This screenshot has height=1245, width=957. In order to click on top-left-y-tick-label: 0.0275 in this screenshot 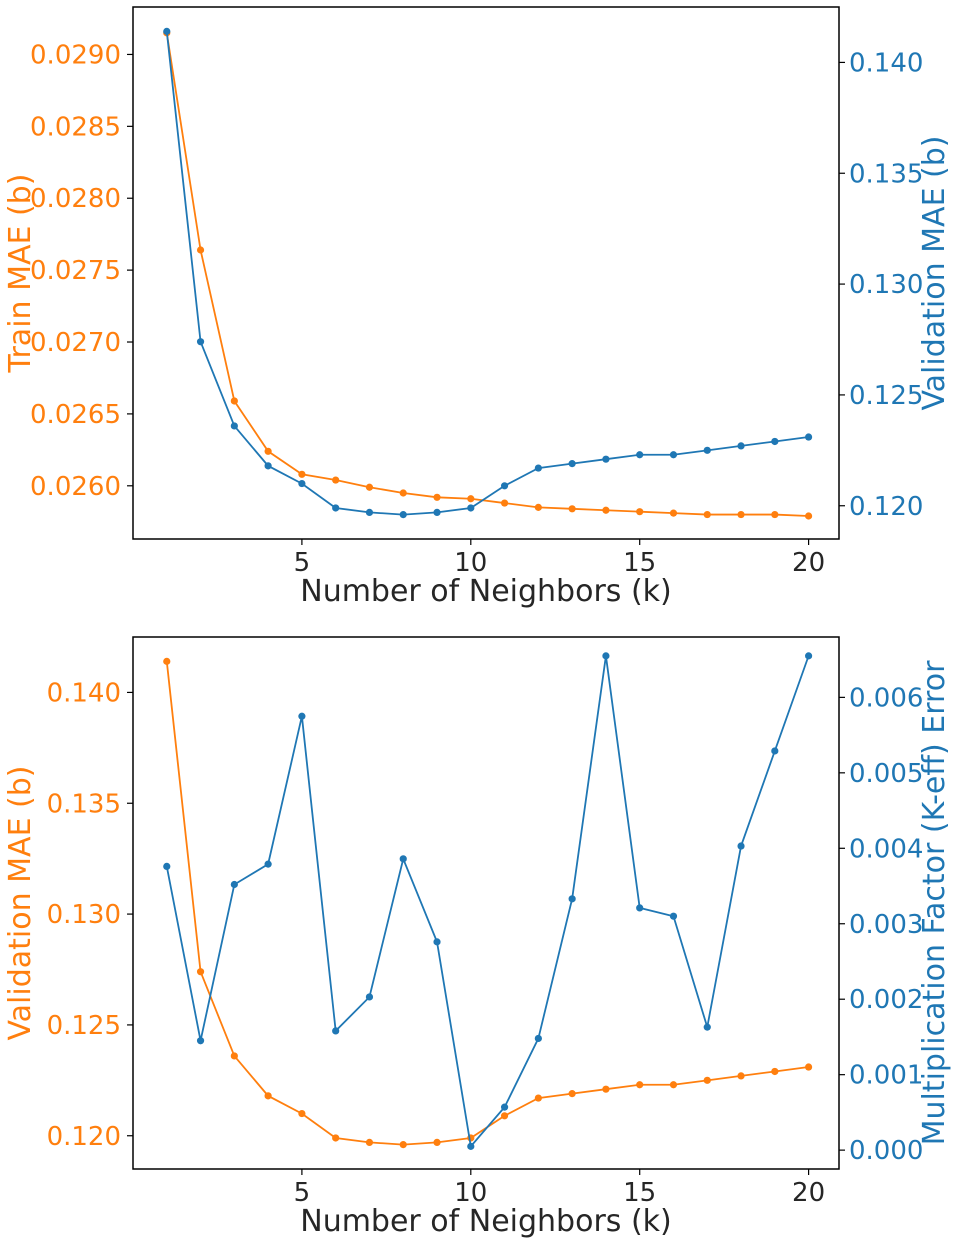, I will do `click(75, 271)`.